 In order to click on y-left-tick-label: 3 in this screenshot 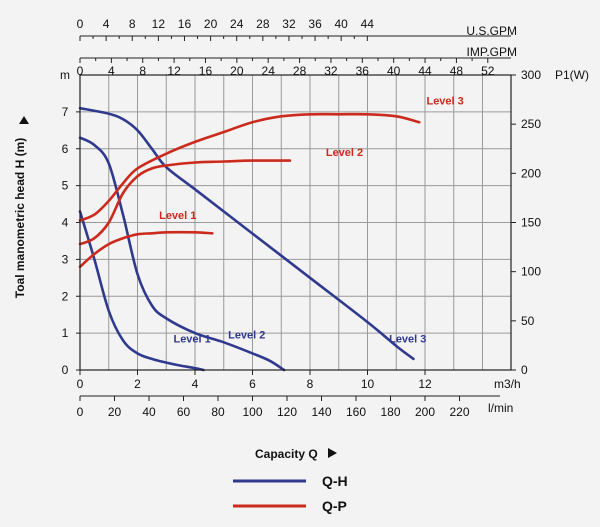, I will do `click(65, 259)`.